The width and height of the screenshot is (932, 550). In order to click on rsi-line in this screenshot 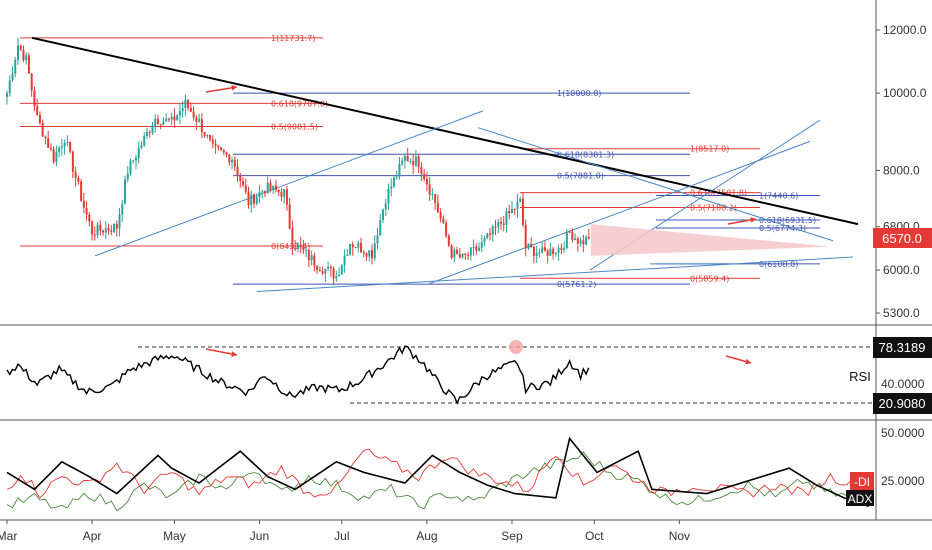, I will do `click(298, 375)`.